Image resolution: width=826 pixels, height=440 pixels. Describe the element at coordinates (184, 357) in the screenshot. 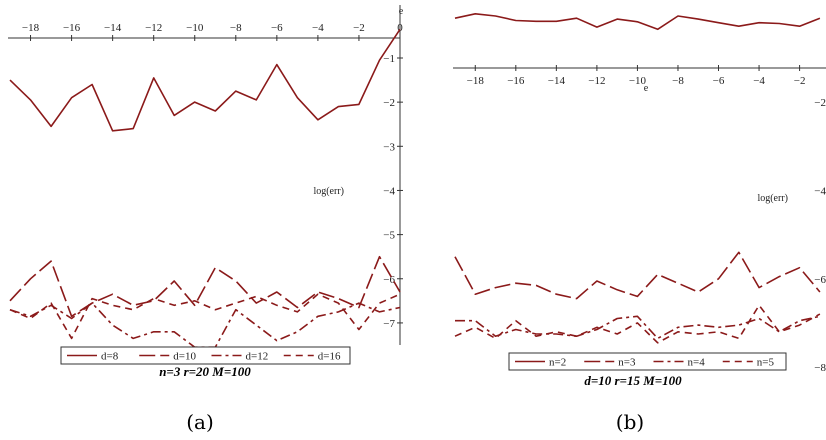

I see `legend-label: d=10` at that location.